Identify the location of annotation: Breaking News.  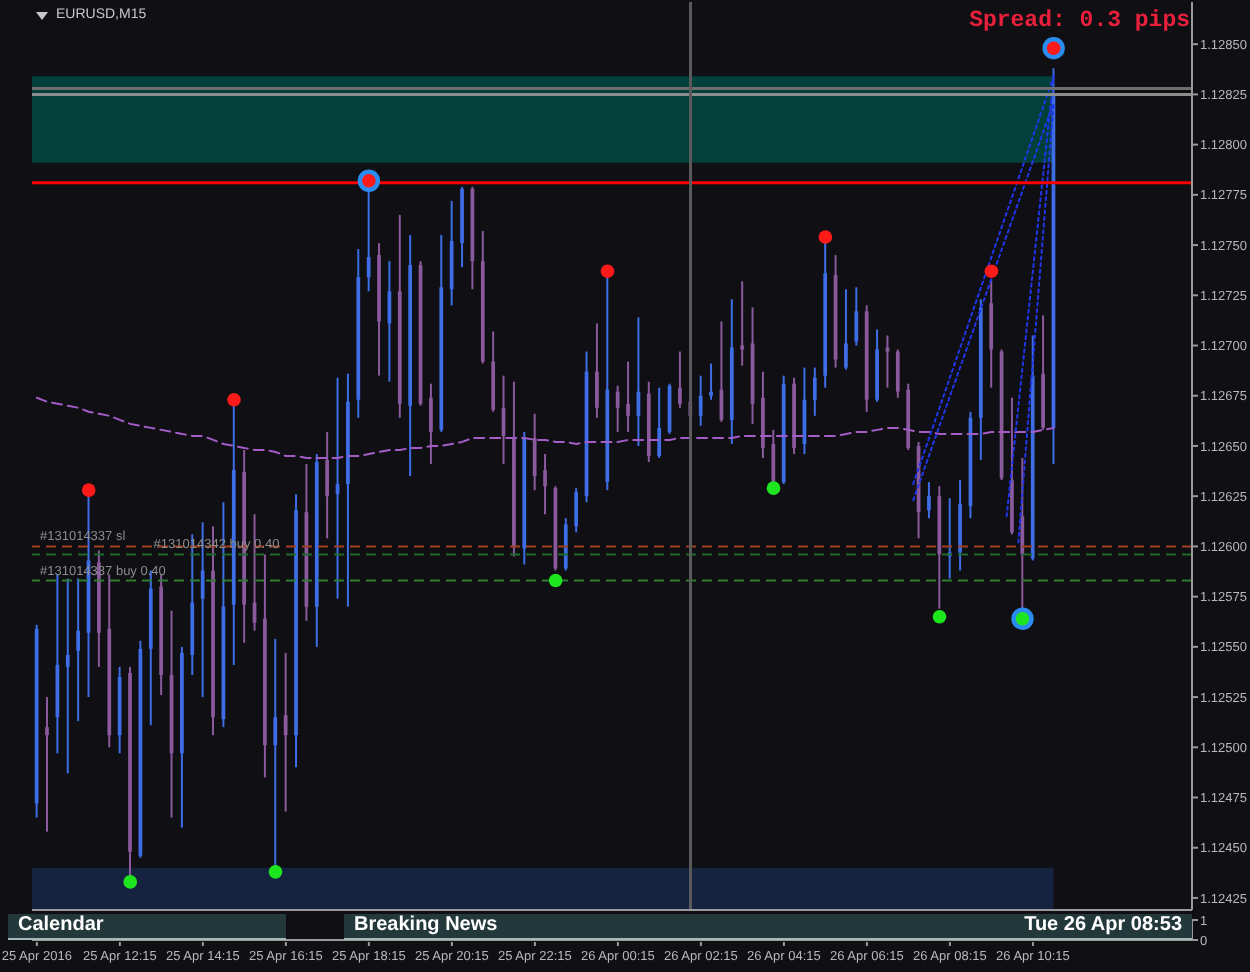
(426, 926).